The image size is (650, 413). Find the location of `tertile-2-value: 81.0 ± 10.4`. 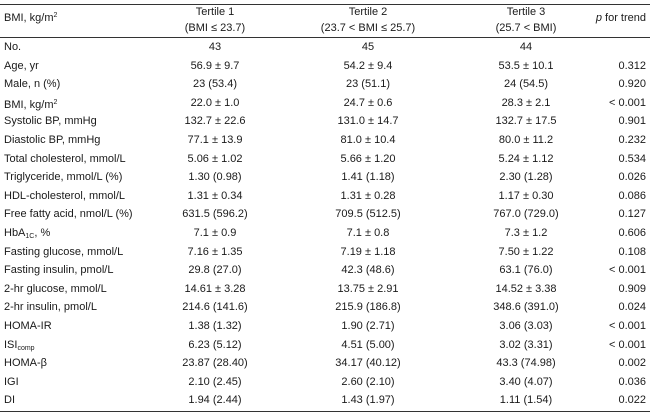

tertile-2-value: 81.0 ± 10.4 is located at coordinates (368, 140).